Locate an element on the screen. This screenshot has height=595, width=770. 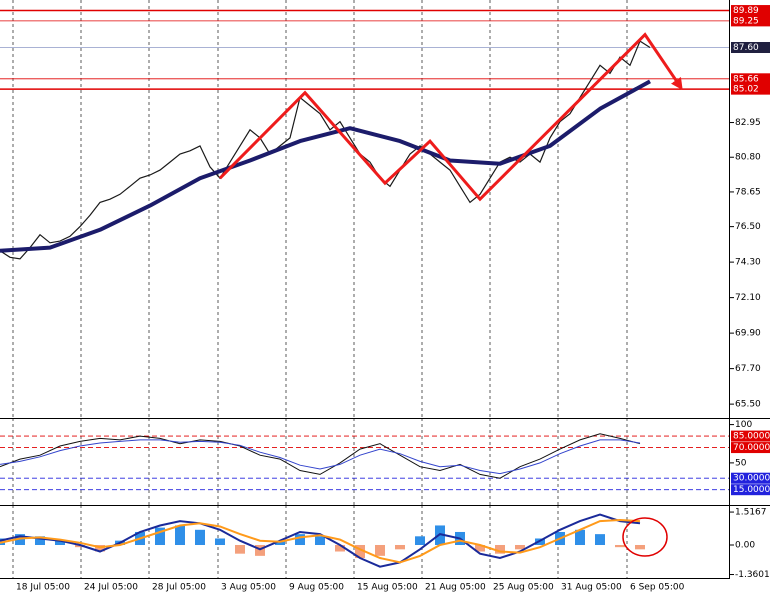
last-price-box is located at coordinates (750, 48).